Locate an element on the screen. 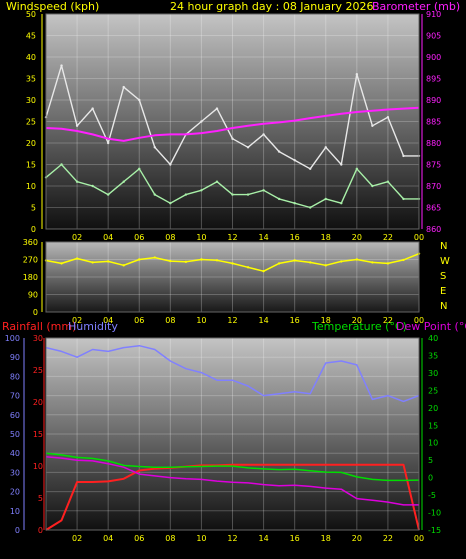 Image resolution: width=466 pixels, height=559 pixels. x-tick-label: 04 is located at coordinates (108, 538).